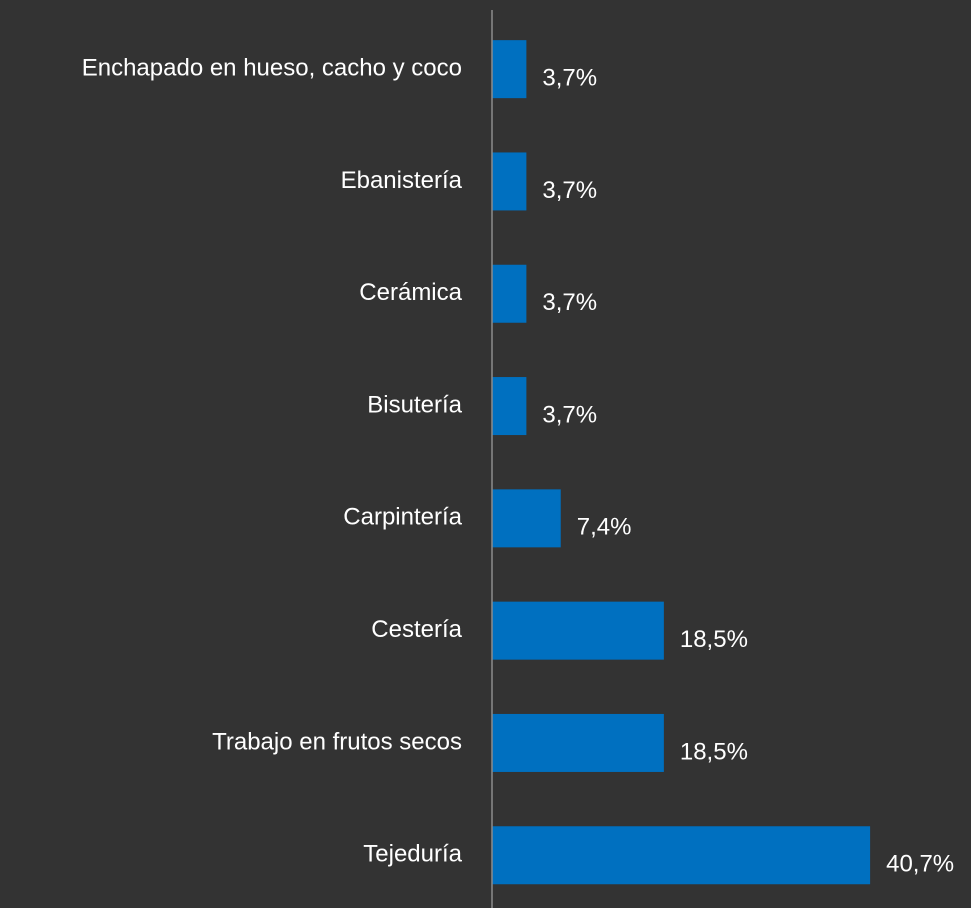 This screenshot has width=971, height=908. What do you see at coordinates (402, 517) in the screenshot?
I see `category-label: Carpintería` at bounding box center [402, 517].